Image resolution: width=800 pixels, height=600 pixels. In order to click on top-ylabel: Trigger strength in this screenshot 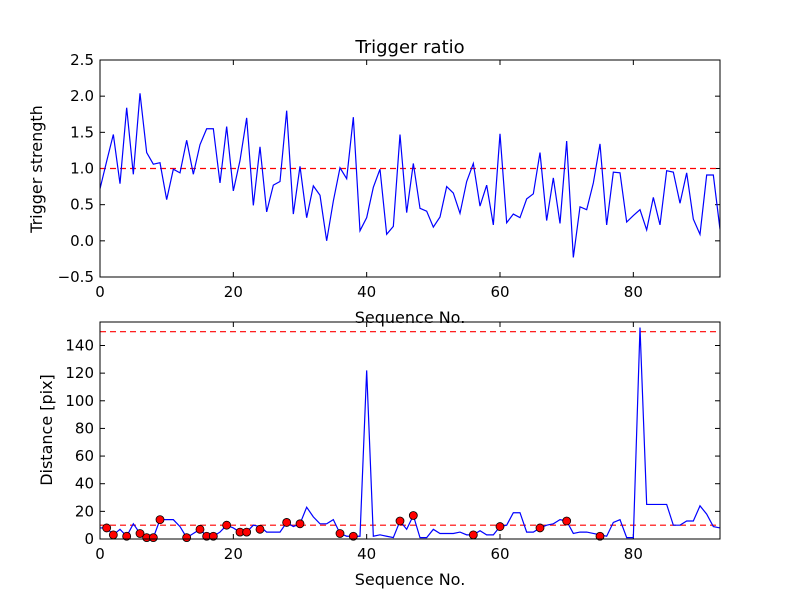, I will do `click(36, 169)`.